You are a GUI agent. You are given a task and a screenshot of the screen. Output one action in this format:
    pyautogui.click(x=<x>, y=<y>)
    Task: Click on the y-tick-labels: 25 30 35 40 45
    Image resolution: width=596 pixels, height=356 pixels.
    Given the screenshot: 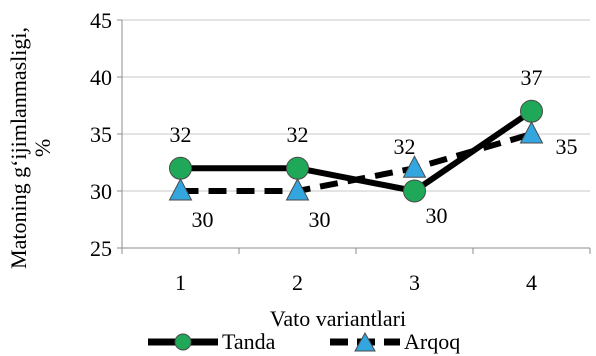 What is the action you would take?
    pyautogui.click(x=101, y=134)
    